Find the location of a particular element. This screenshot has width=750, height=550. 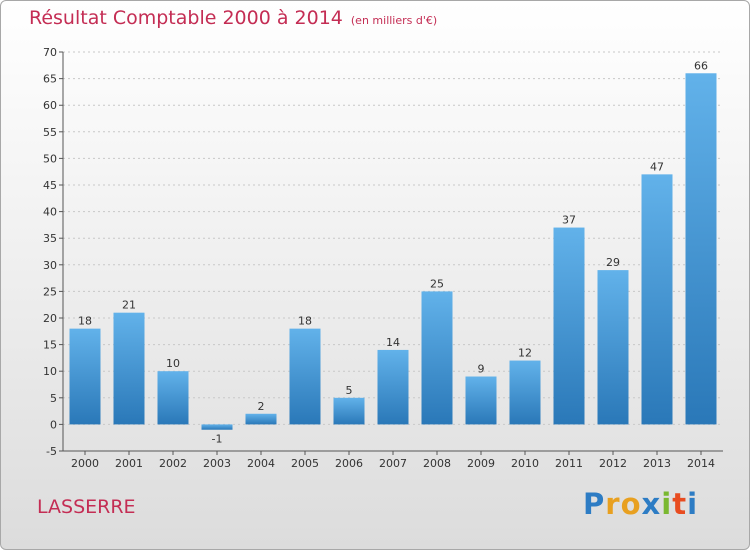

title-text: Résultat Comptable 2000 à 2014 is located at coordinates (186, 18).